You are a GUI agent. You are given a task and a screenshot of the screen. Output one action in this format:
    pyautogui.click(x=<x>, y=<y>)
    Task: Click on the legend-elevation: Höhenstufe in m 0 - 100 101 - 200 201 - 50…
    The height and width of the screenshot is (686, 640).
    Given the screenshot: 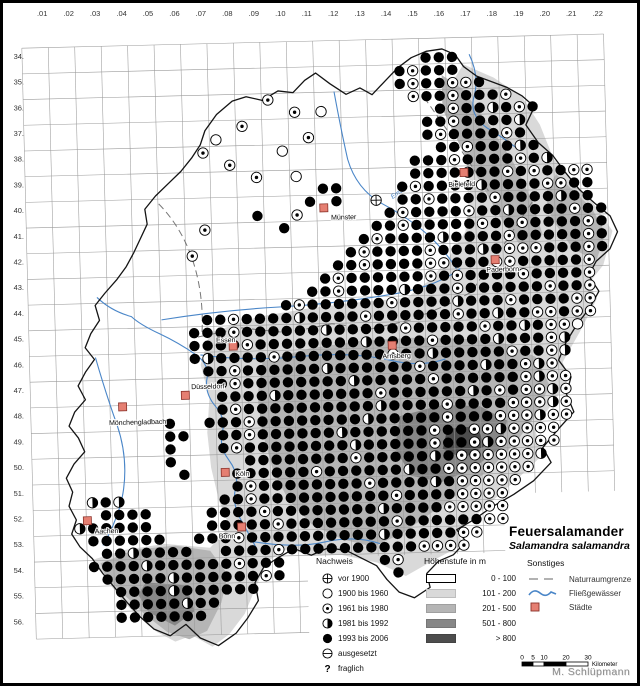 What is the action you would take?
    pyautogui.click(x=470, y=601)
    